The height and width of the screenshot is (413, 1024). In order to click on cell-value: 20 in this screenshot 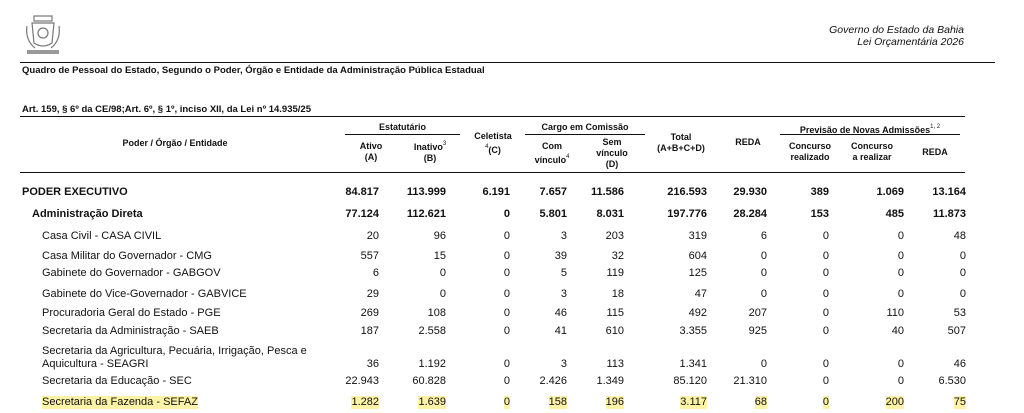, I will do `click(372, 236)`.